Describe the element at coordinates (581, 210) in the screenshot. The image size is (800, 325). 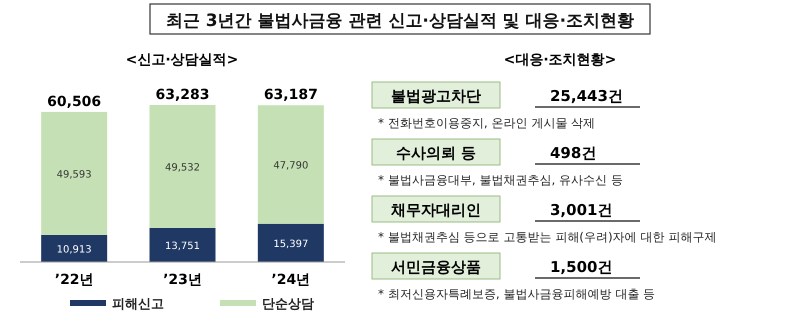
I see `text: 3,001건` at that location.